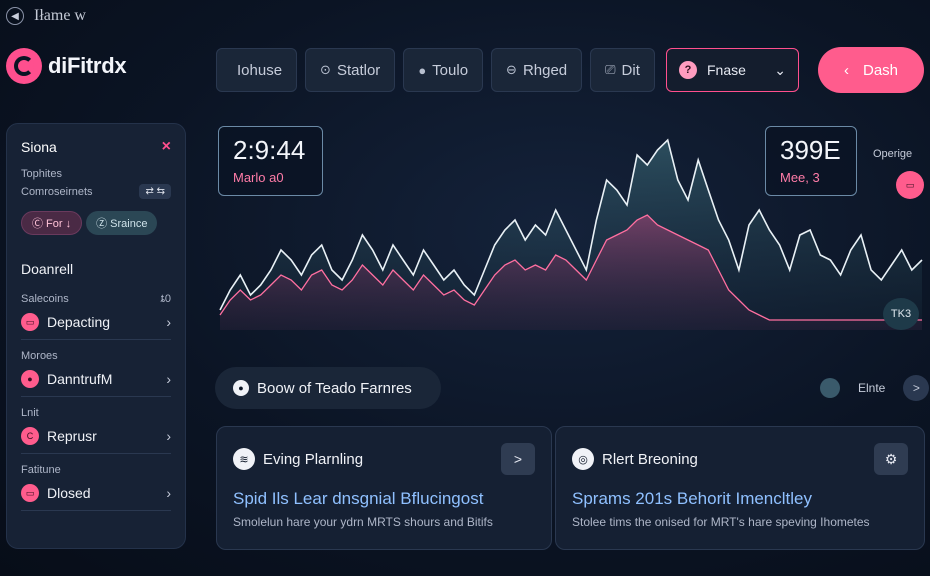 The image size is (930, 576). What do you see at coordinates (79, 322) in the screenshot?
I see `item-label: Depacting` at bounding box center [79, 322].